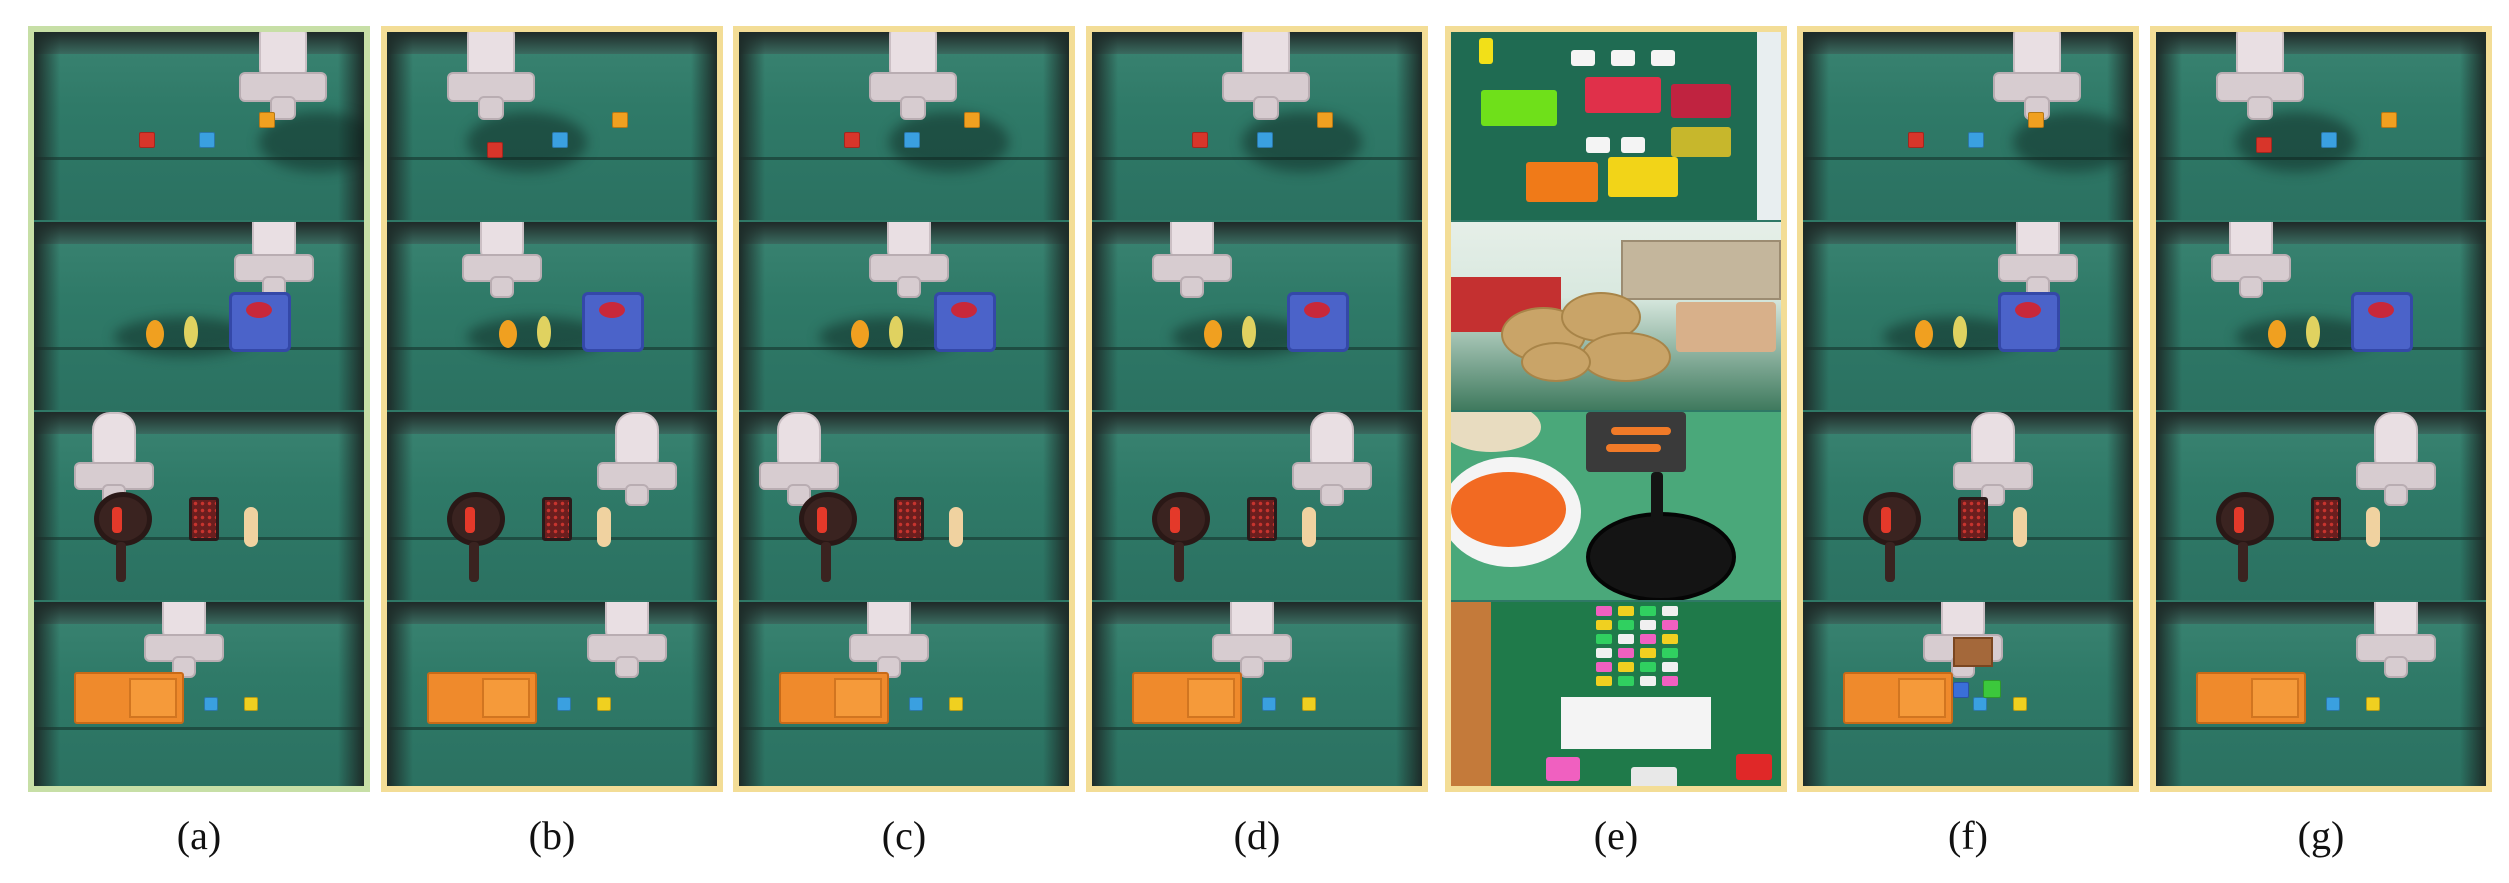 The width and height of the screenshot is (2509, 883). Describe the element at coordinates (1623, 58) in the screenshot. I see `white-block` at that location.